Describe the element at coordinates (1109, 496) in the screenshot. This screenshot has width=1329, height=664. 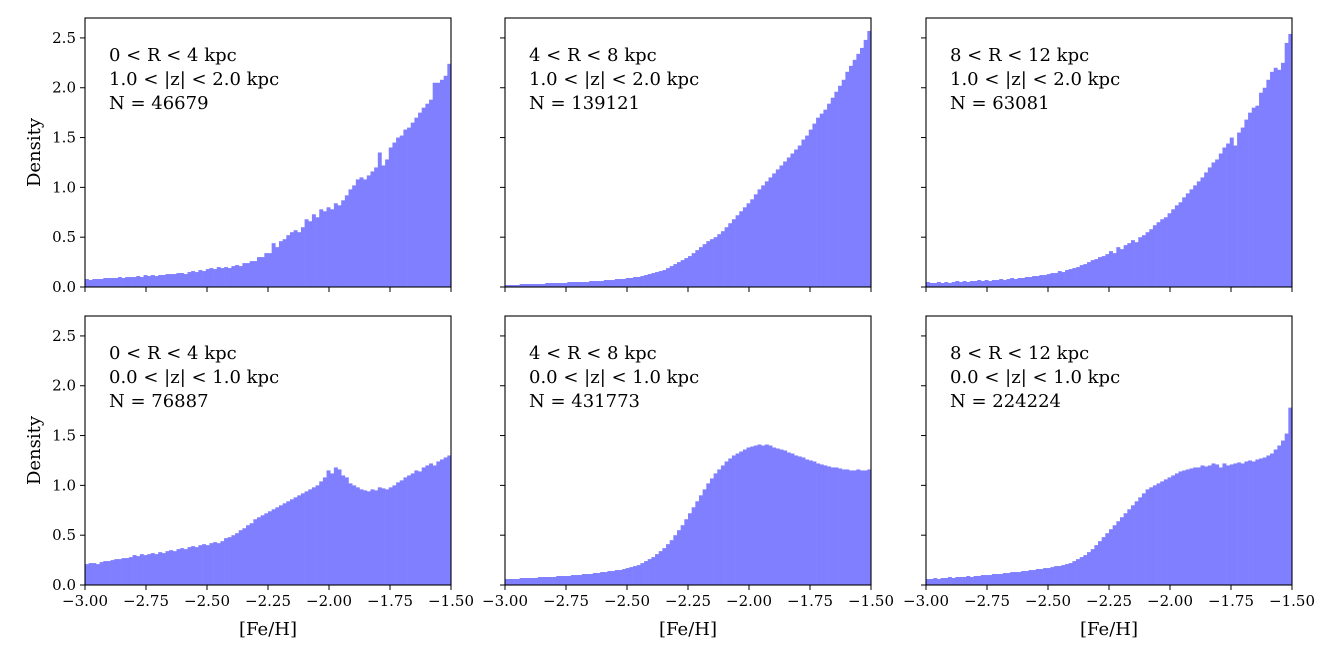
I see `histogram-bars` at that location.